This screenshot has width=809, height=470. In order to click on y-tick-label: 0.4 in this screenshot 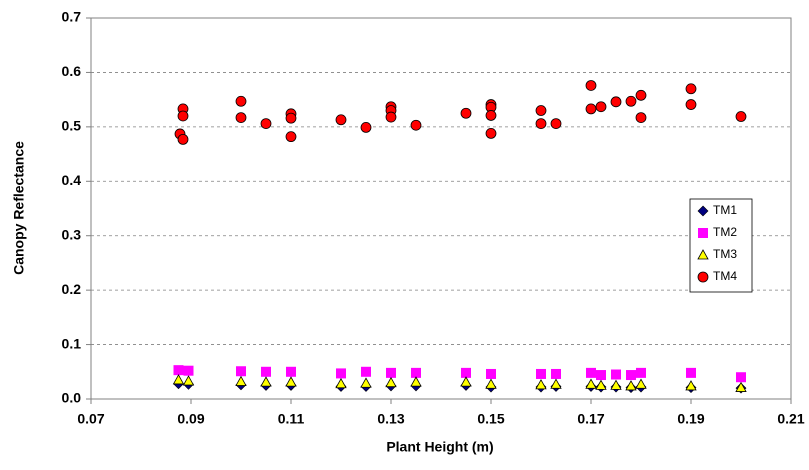, I will do `click(72, 180)`.